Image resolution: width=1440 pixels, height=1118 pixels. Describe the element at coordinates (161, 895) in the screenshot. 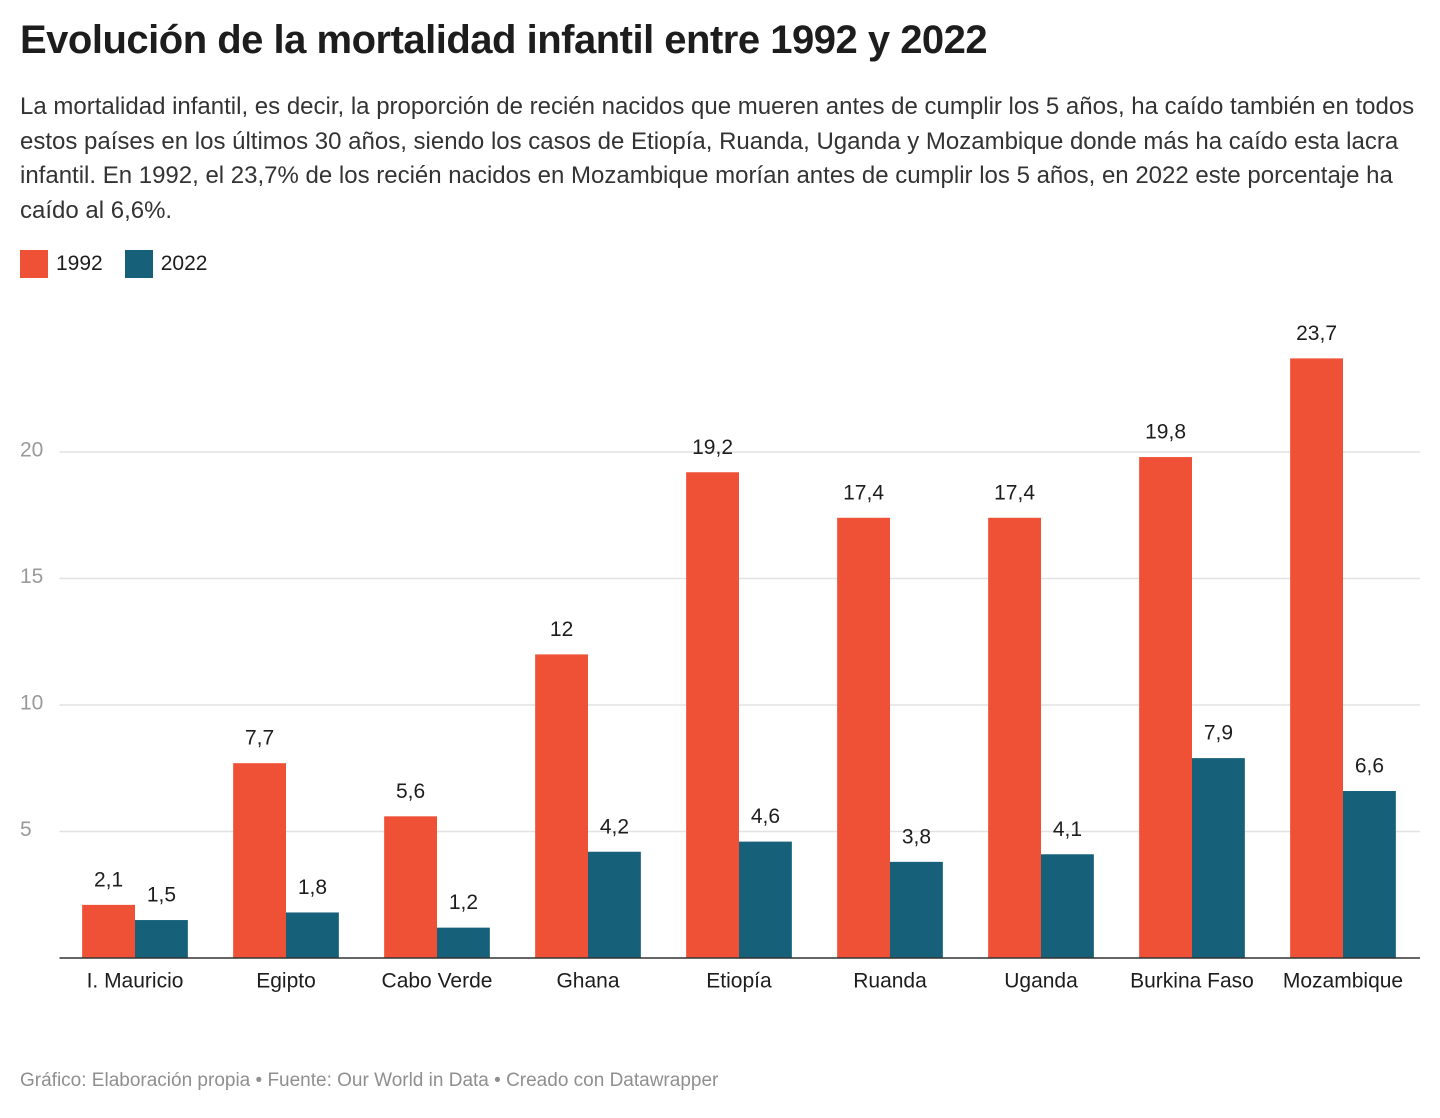

I see `value-label: 1,5` at that location.